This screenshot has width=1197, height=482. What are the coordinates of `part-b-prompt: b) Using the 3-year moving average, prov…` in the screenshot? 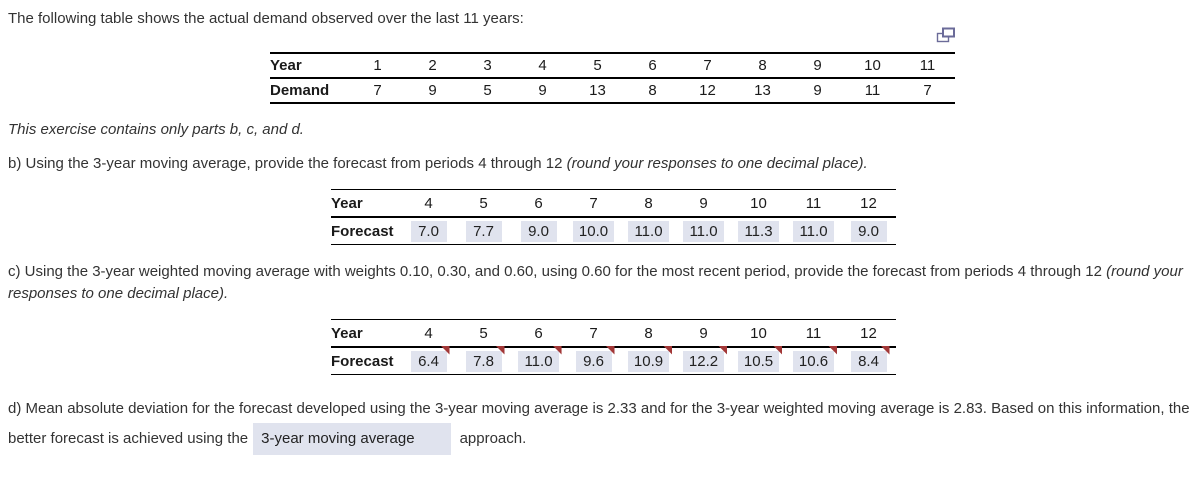 It's located at (438, 163).